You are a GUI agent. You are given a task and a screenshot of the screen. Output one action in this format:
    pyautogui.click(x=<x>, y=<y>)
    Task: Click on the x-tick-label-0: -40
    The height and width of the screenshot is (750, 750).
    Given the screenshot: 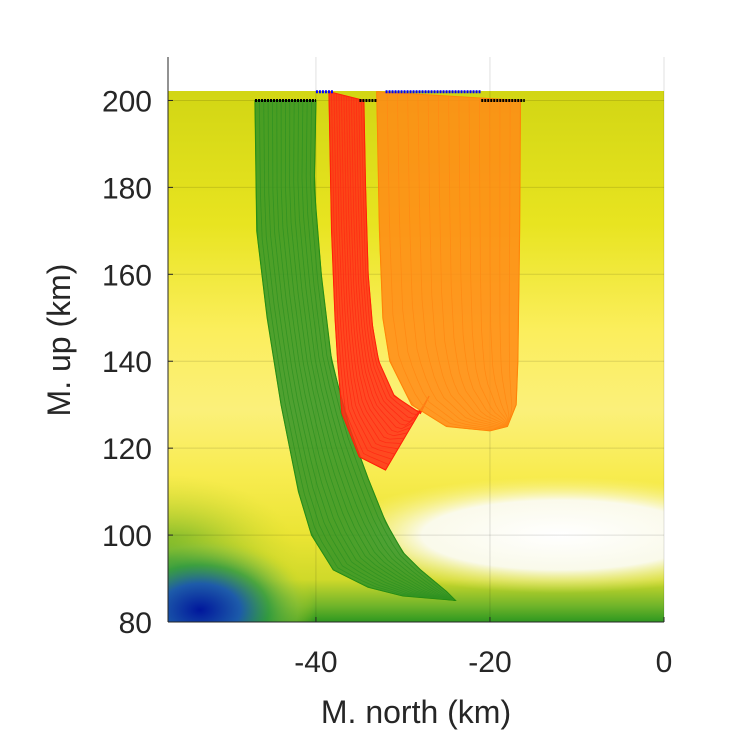 What is the action you would take?
    pyautogui.click(x=315, y=662)
    